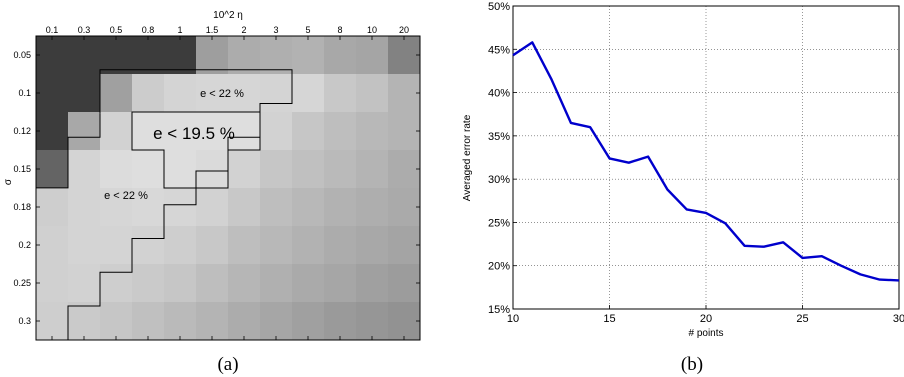  What do you see at coordinates (499, 94) in the screenshot?
I see `y-tick-label: 40%` at bounding box center [499, 94].